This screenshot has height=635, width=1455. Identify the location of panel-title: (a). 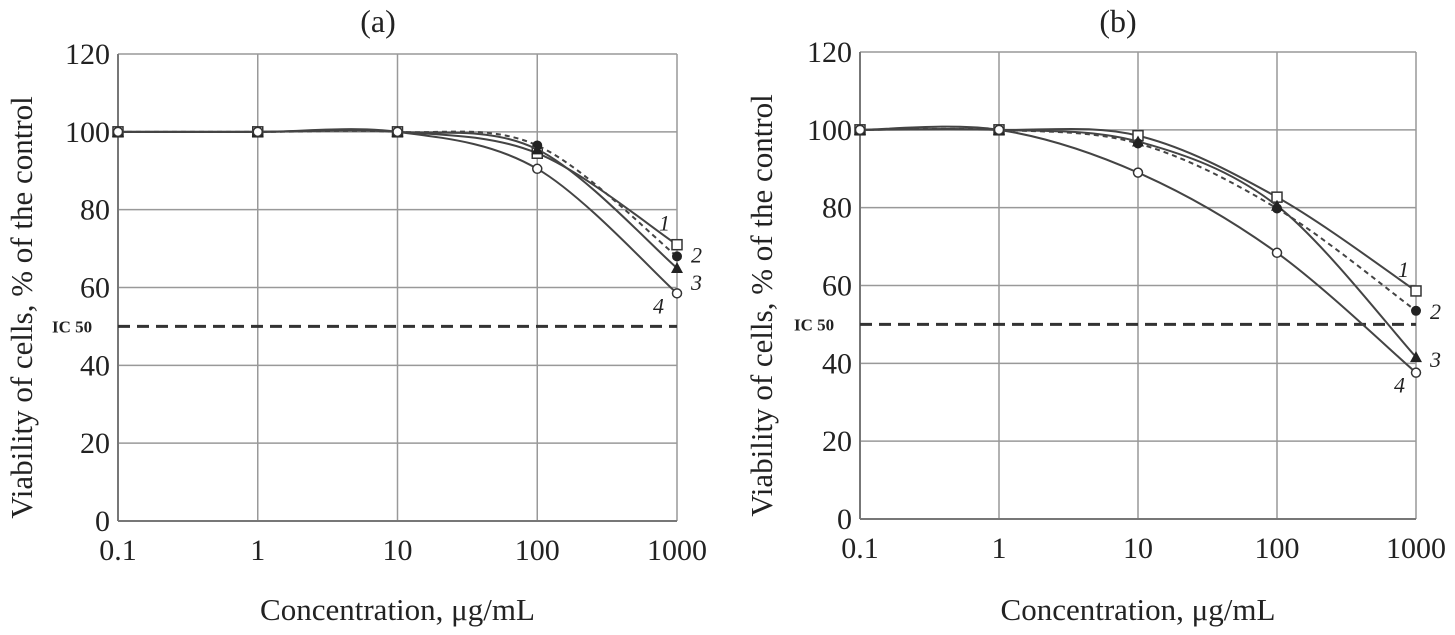
(378, 21).